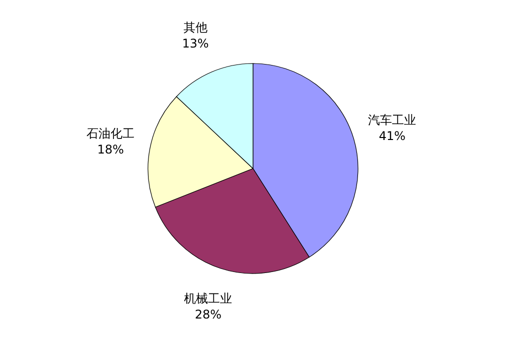 Image resolution: width=506 pixels, height=337 pixels. What do you see at coordinates (208, 298) in the screenshot?
I see `slice-label: 机械工业` at bounding box center [208, 298].